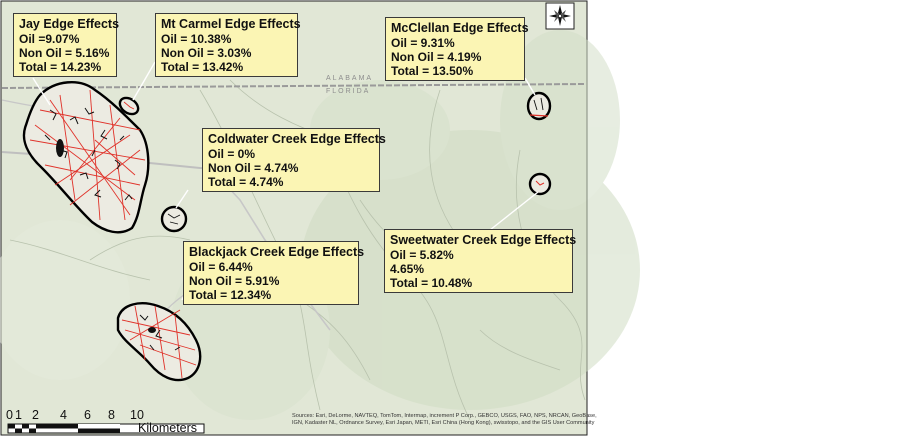 This screenshot has width=902, height=437. What do you see at coordinates (9, 415) in the screenshot?
I see `scale-tick-label: 0` at bounding box center [9, 415].